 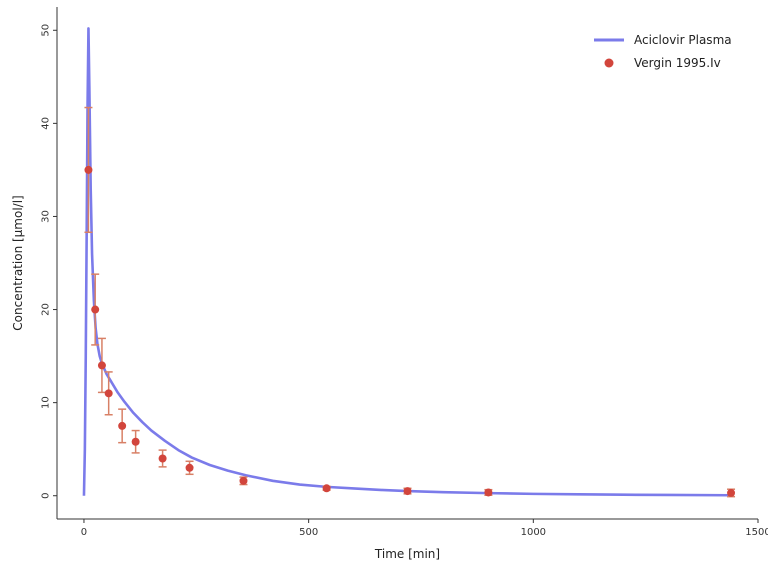 I want to click on legend-point-swatch, so click(x=609, y=63).